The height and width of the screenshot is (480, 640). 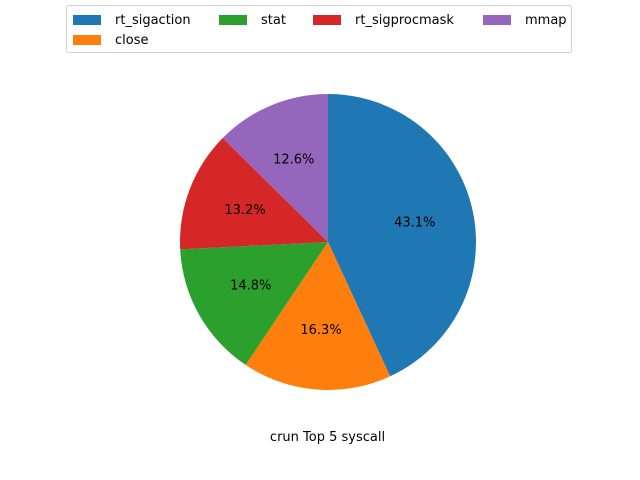 I want to click on pie-slice-close, so click(x=318, y=316).